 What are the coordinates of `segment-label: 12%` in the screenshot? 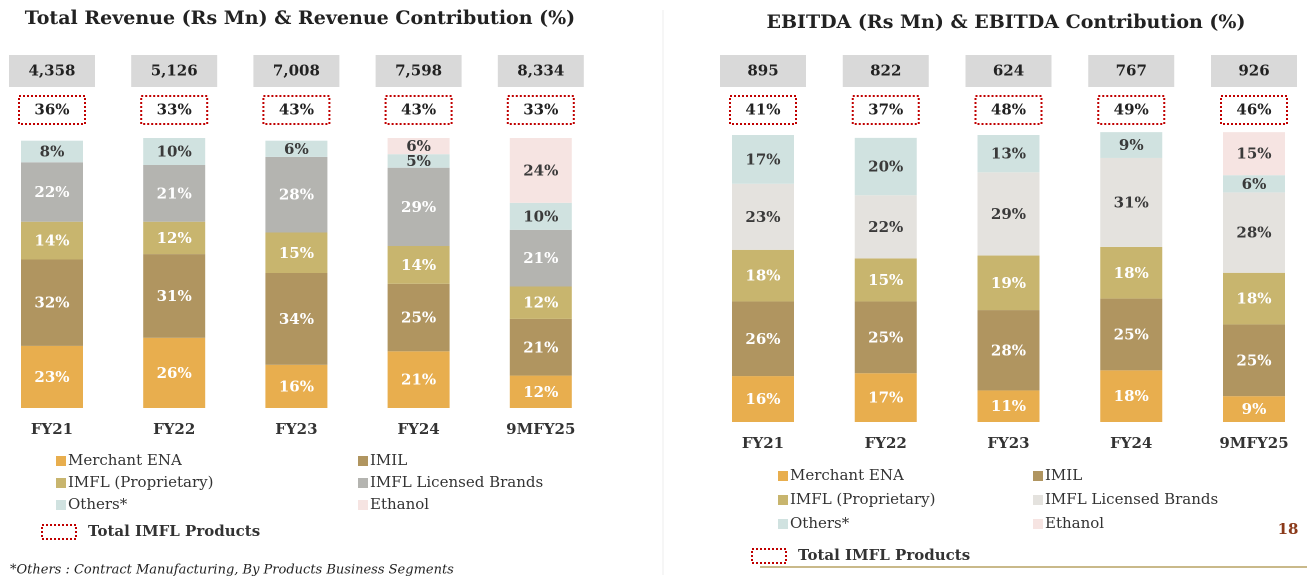 It's located at (540, 303).